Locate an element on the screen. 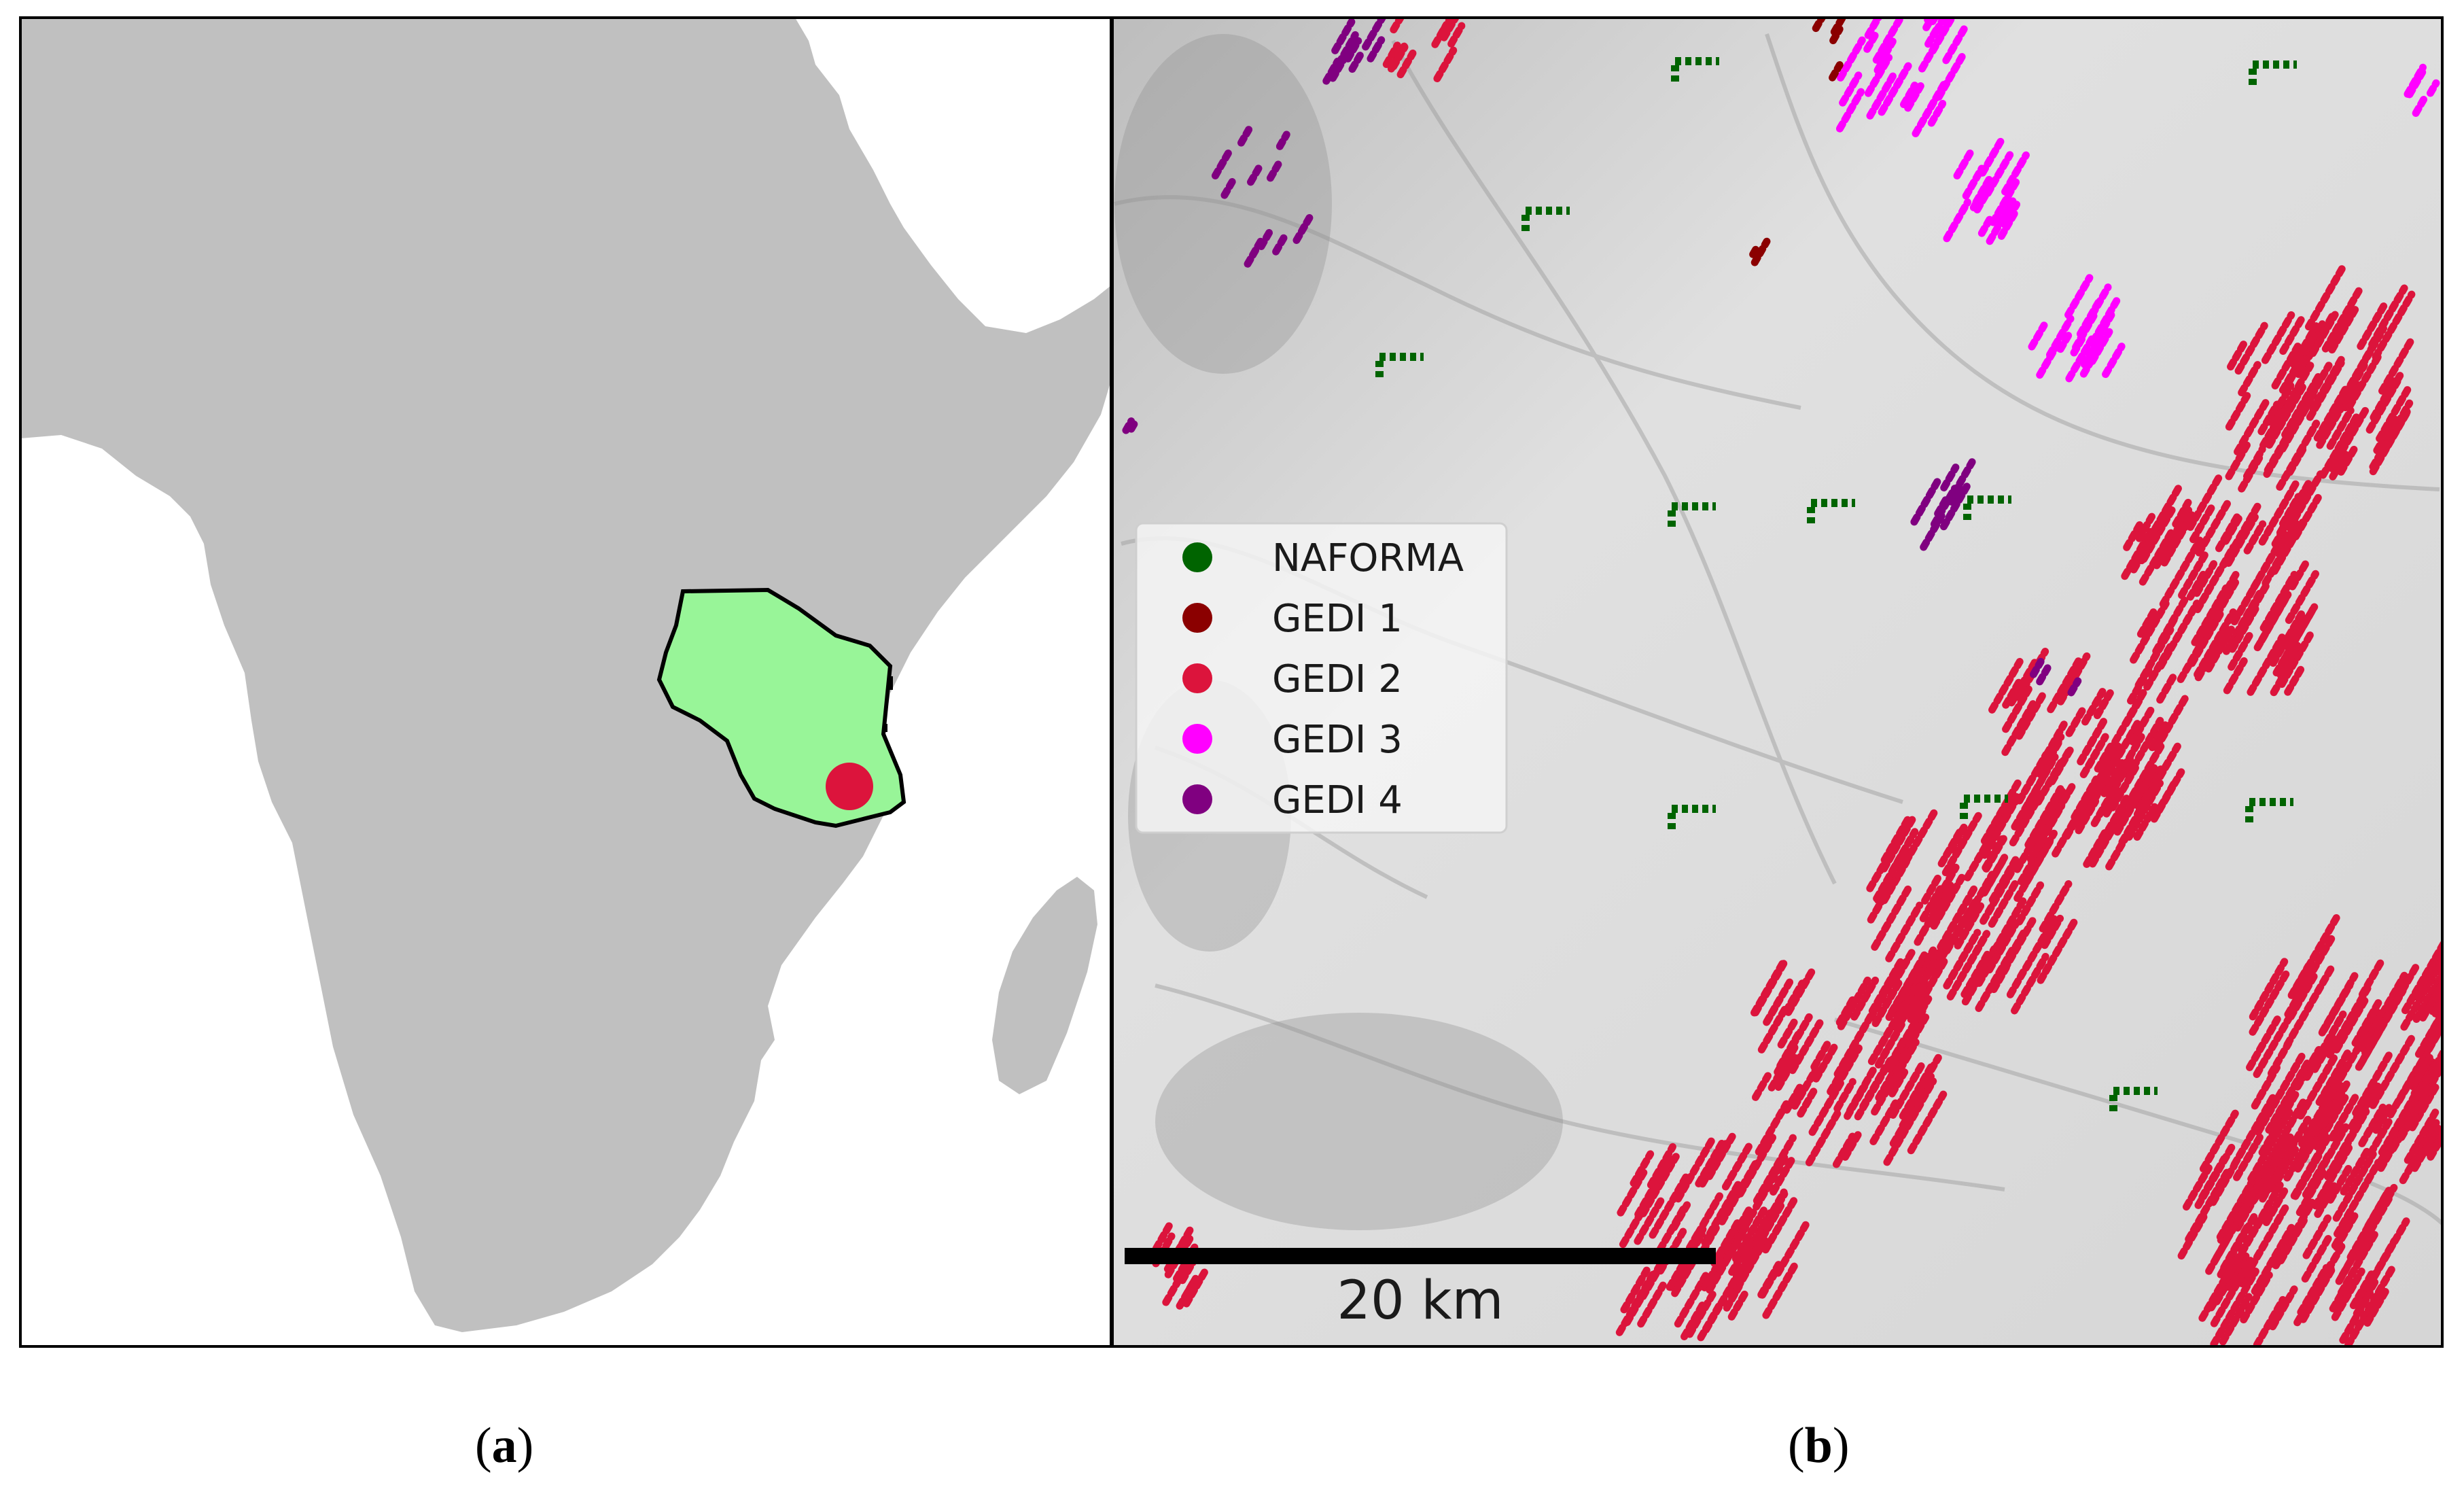 The image size is (2464, 1498). zanzibar-island is located at coordinates (890, 683).